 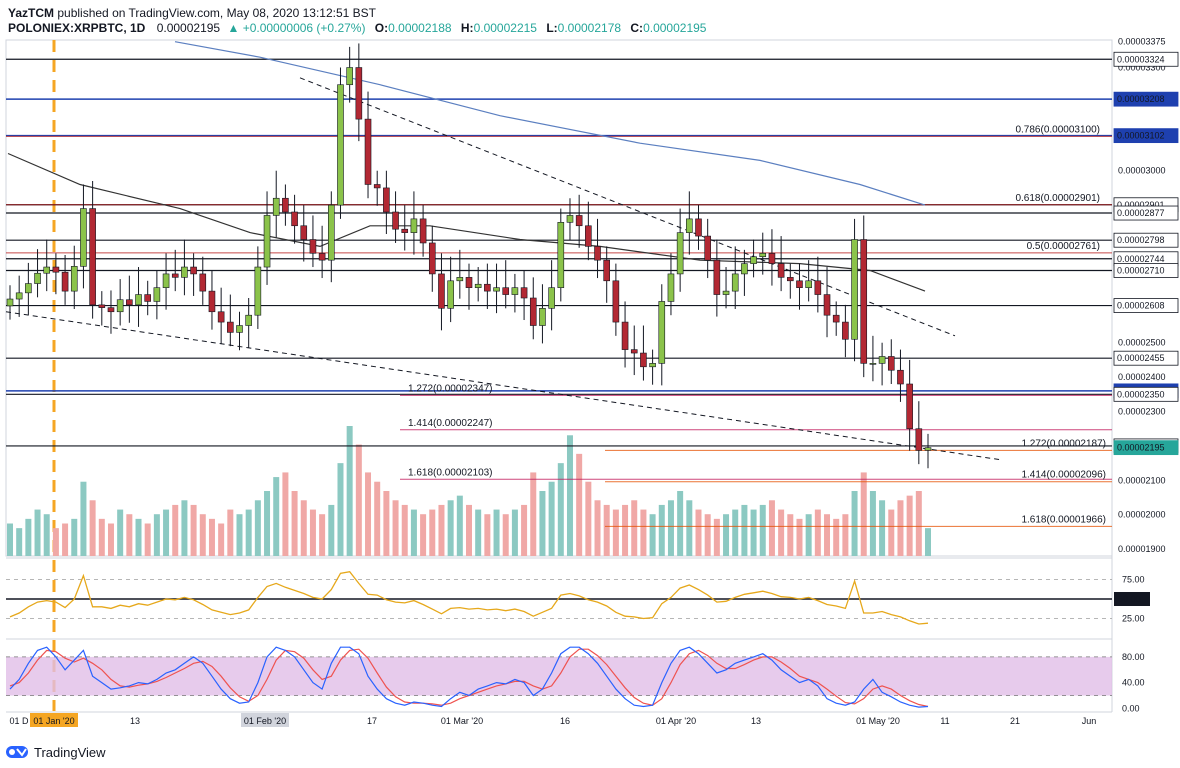 What do you see at coordinates (552, 28) in the screenshot?
I see `low-label: L:` at bounding box center [552, 28].